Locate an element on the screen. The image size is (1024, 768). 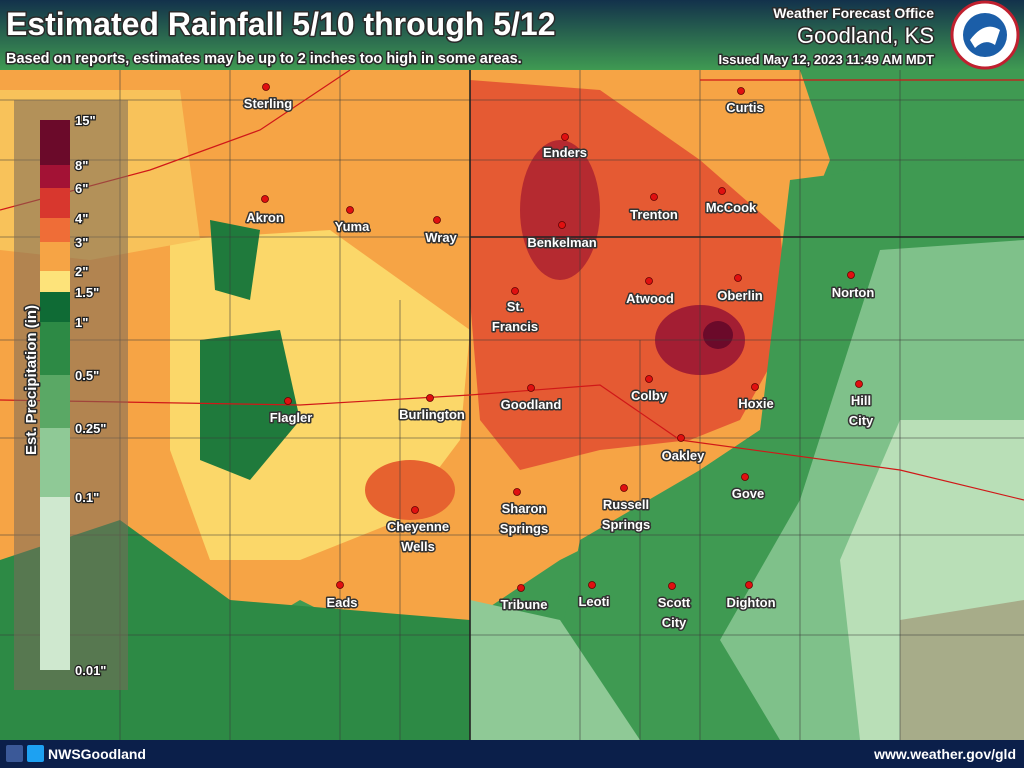
city-label: Norton is located at coordinates (853, 292).